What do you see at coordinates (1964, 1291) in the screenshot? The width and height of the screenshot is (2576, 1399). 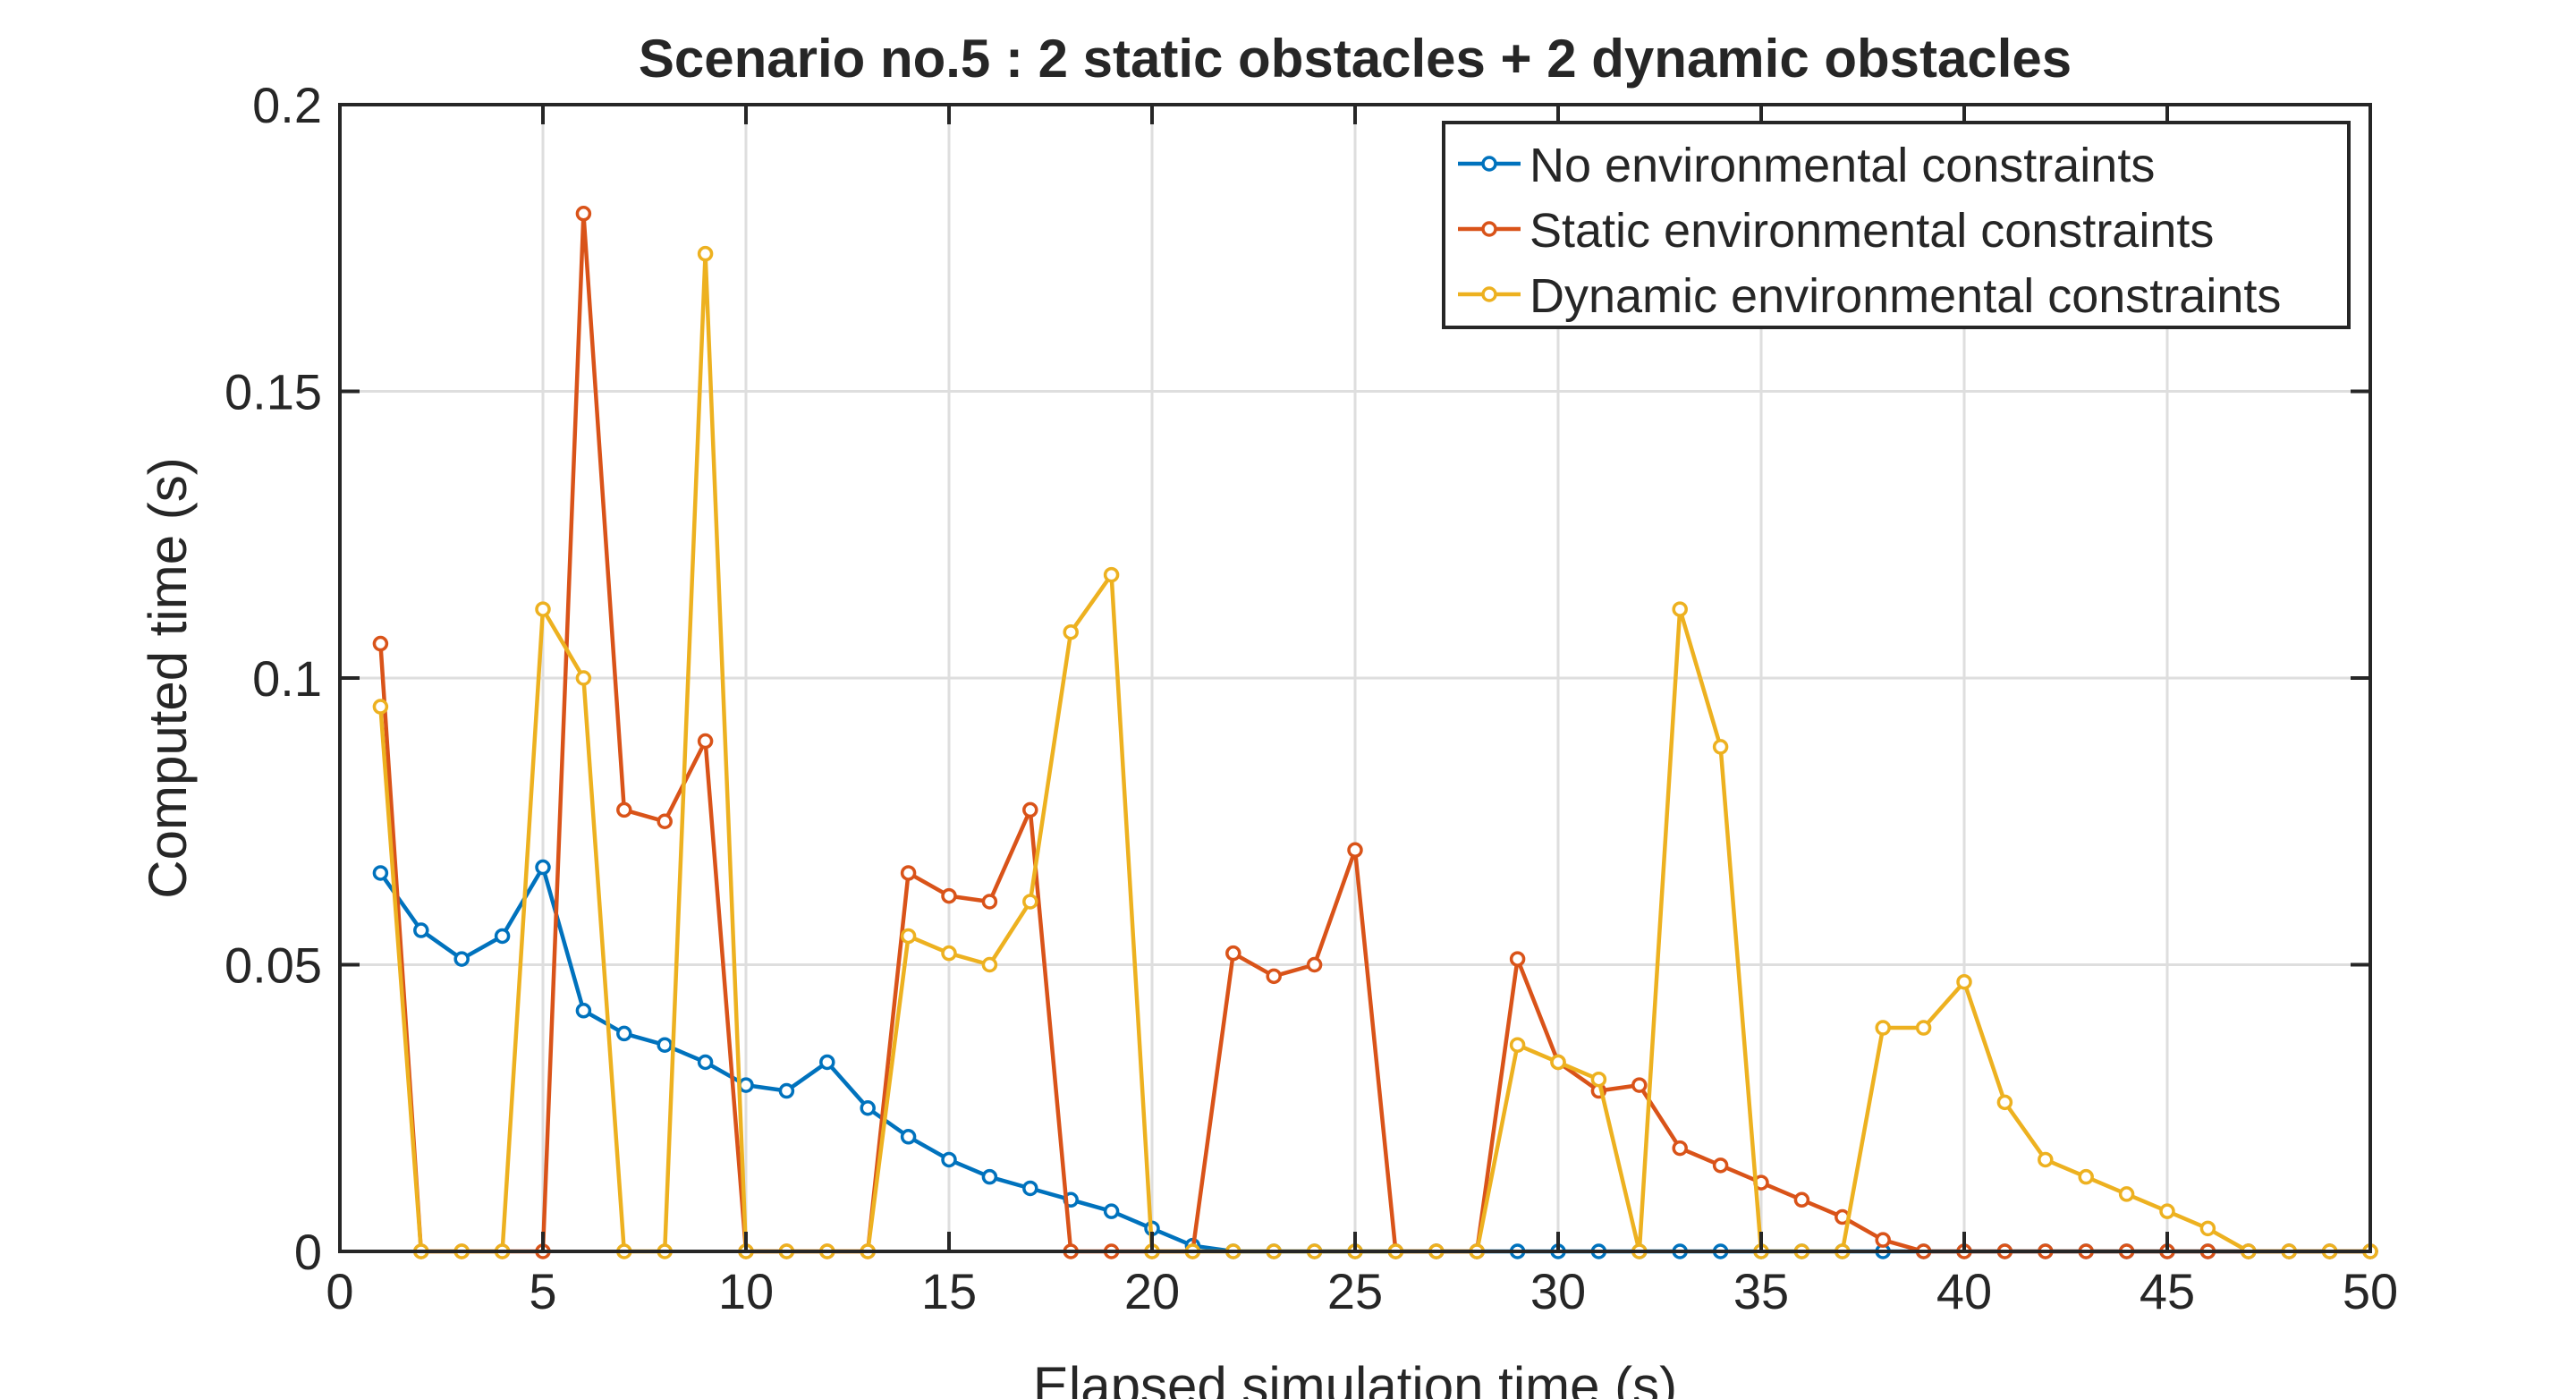 I see `x-tick-label: 40` at bounding box center [1964, 1291].